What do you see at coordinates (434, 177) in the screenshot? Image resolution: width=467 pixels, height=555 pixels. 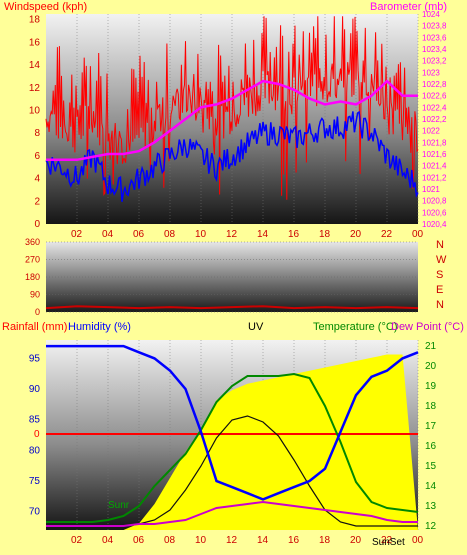 I see `barometer-tick: 1021,2` at bounding box center [434, 177].